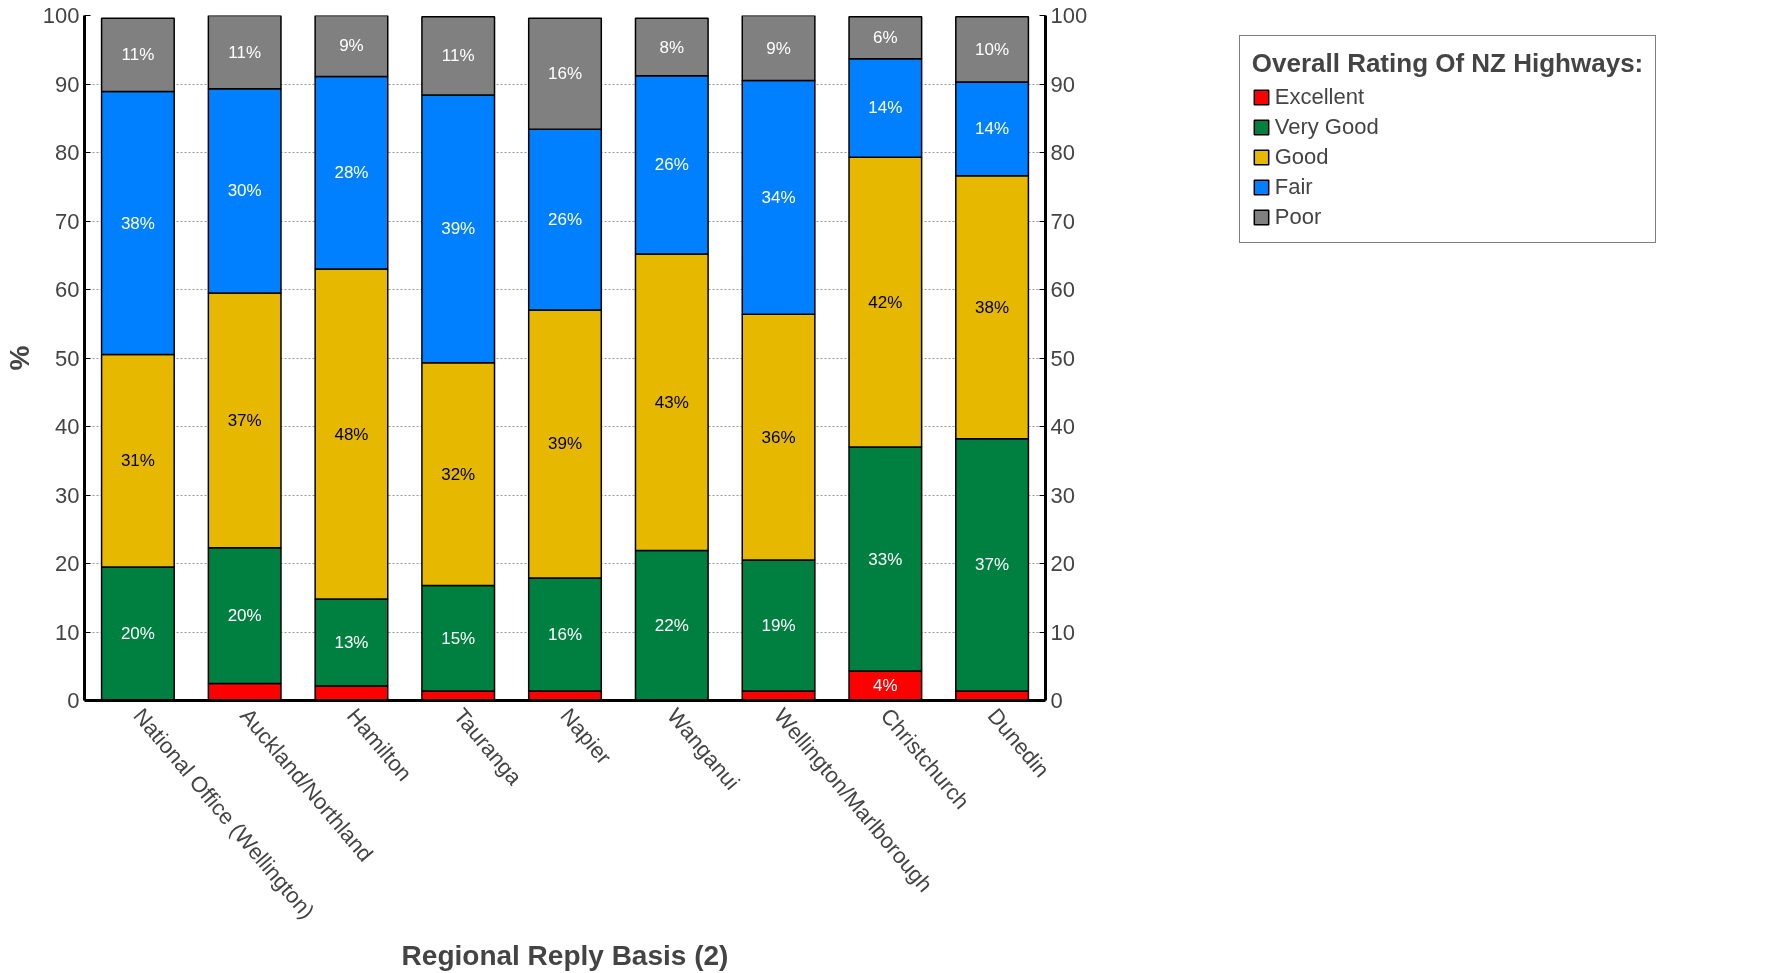 The image size is (1765, 973). Describe the element at coordinates (67, 289) in the screenshot. I see `y-tick-label: 60` at that location.